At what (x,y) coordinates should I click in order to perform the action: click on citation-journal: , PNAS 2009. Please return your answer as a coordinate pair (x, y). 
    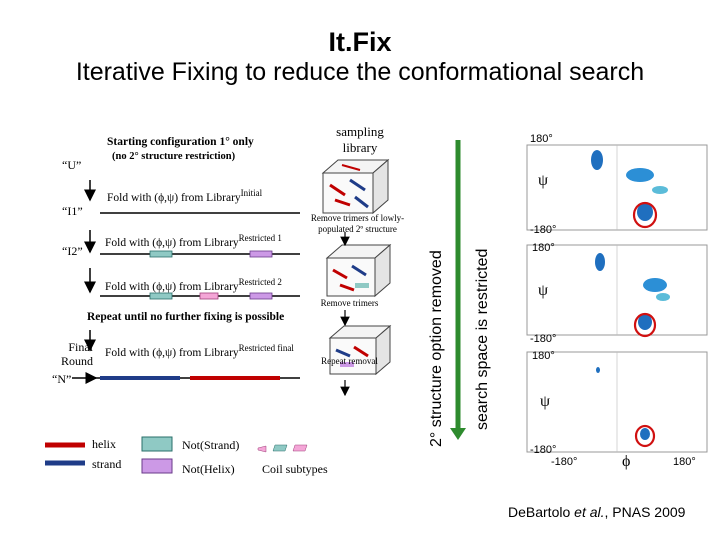
    Looking at the image, I should click on (645, 512).